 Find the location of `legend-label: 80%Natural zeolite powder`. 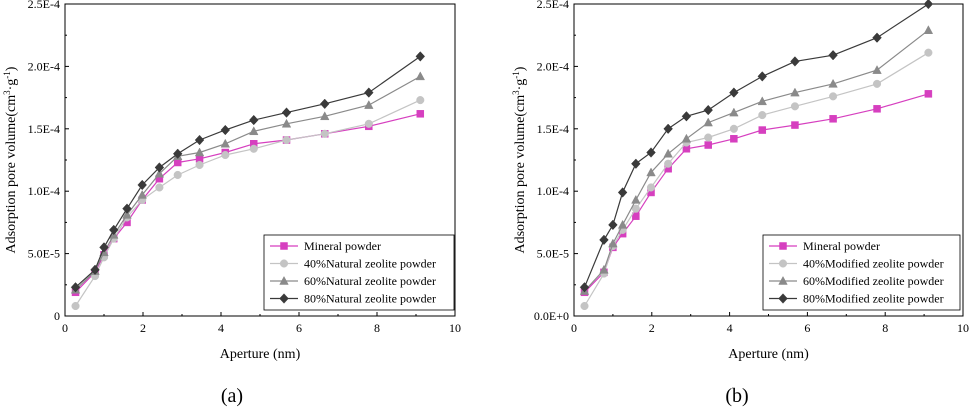

legend-label: 80%Natural zeolite powder is located at coordinates (370, 299).